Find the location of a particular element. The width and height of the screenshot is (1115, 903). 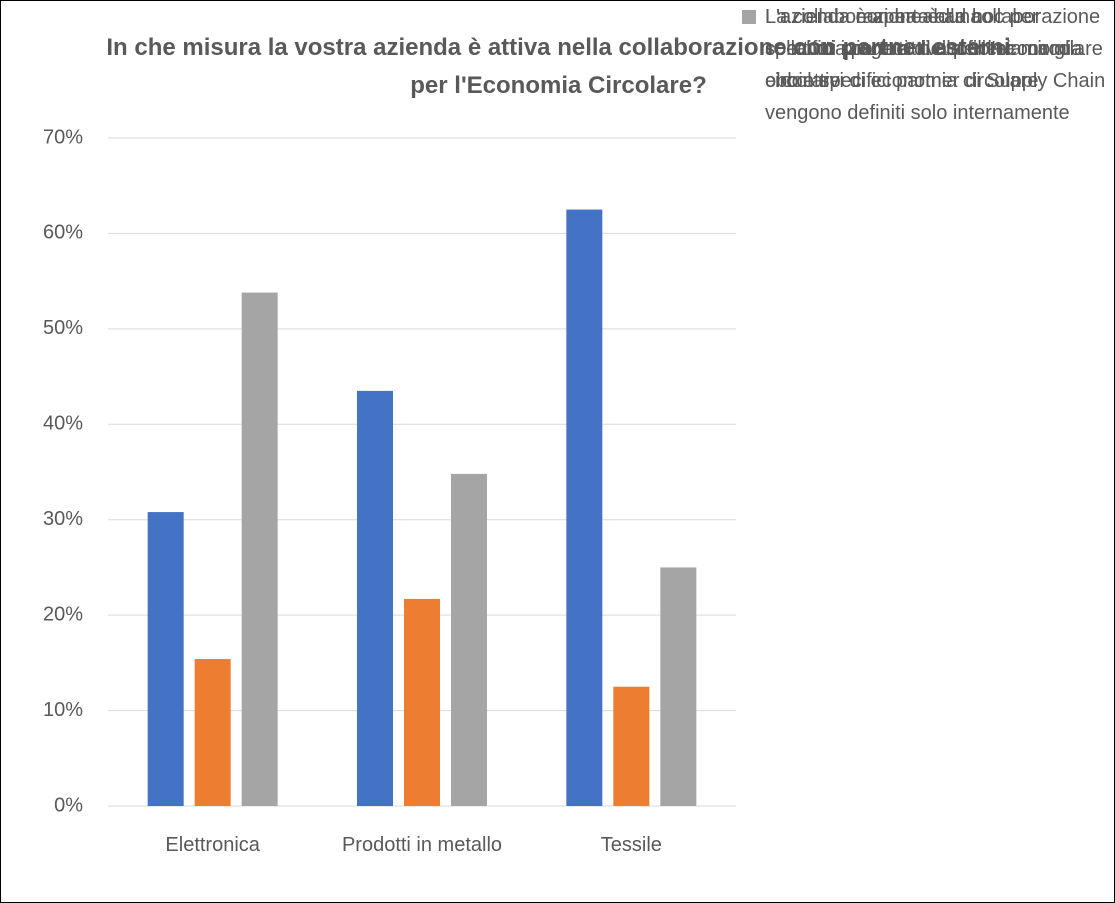

y-tick-label: 60% is located at coordinates (63, 233).